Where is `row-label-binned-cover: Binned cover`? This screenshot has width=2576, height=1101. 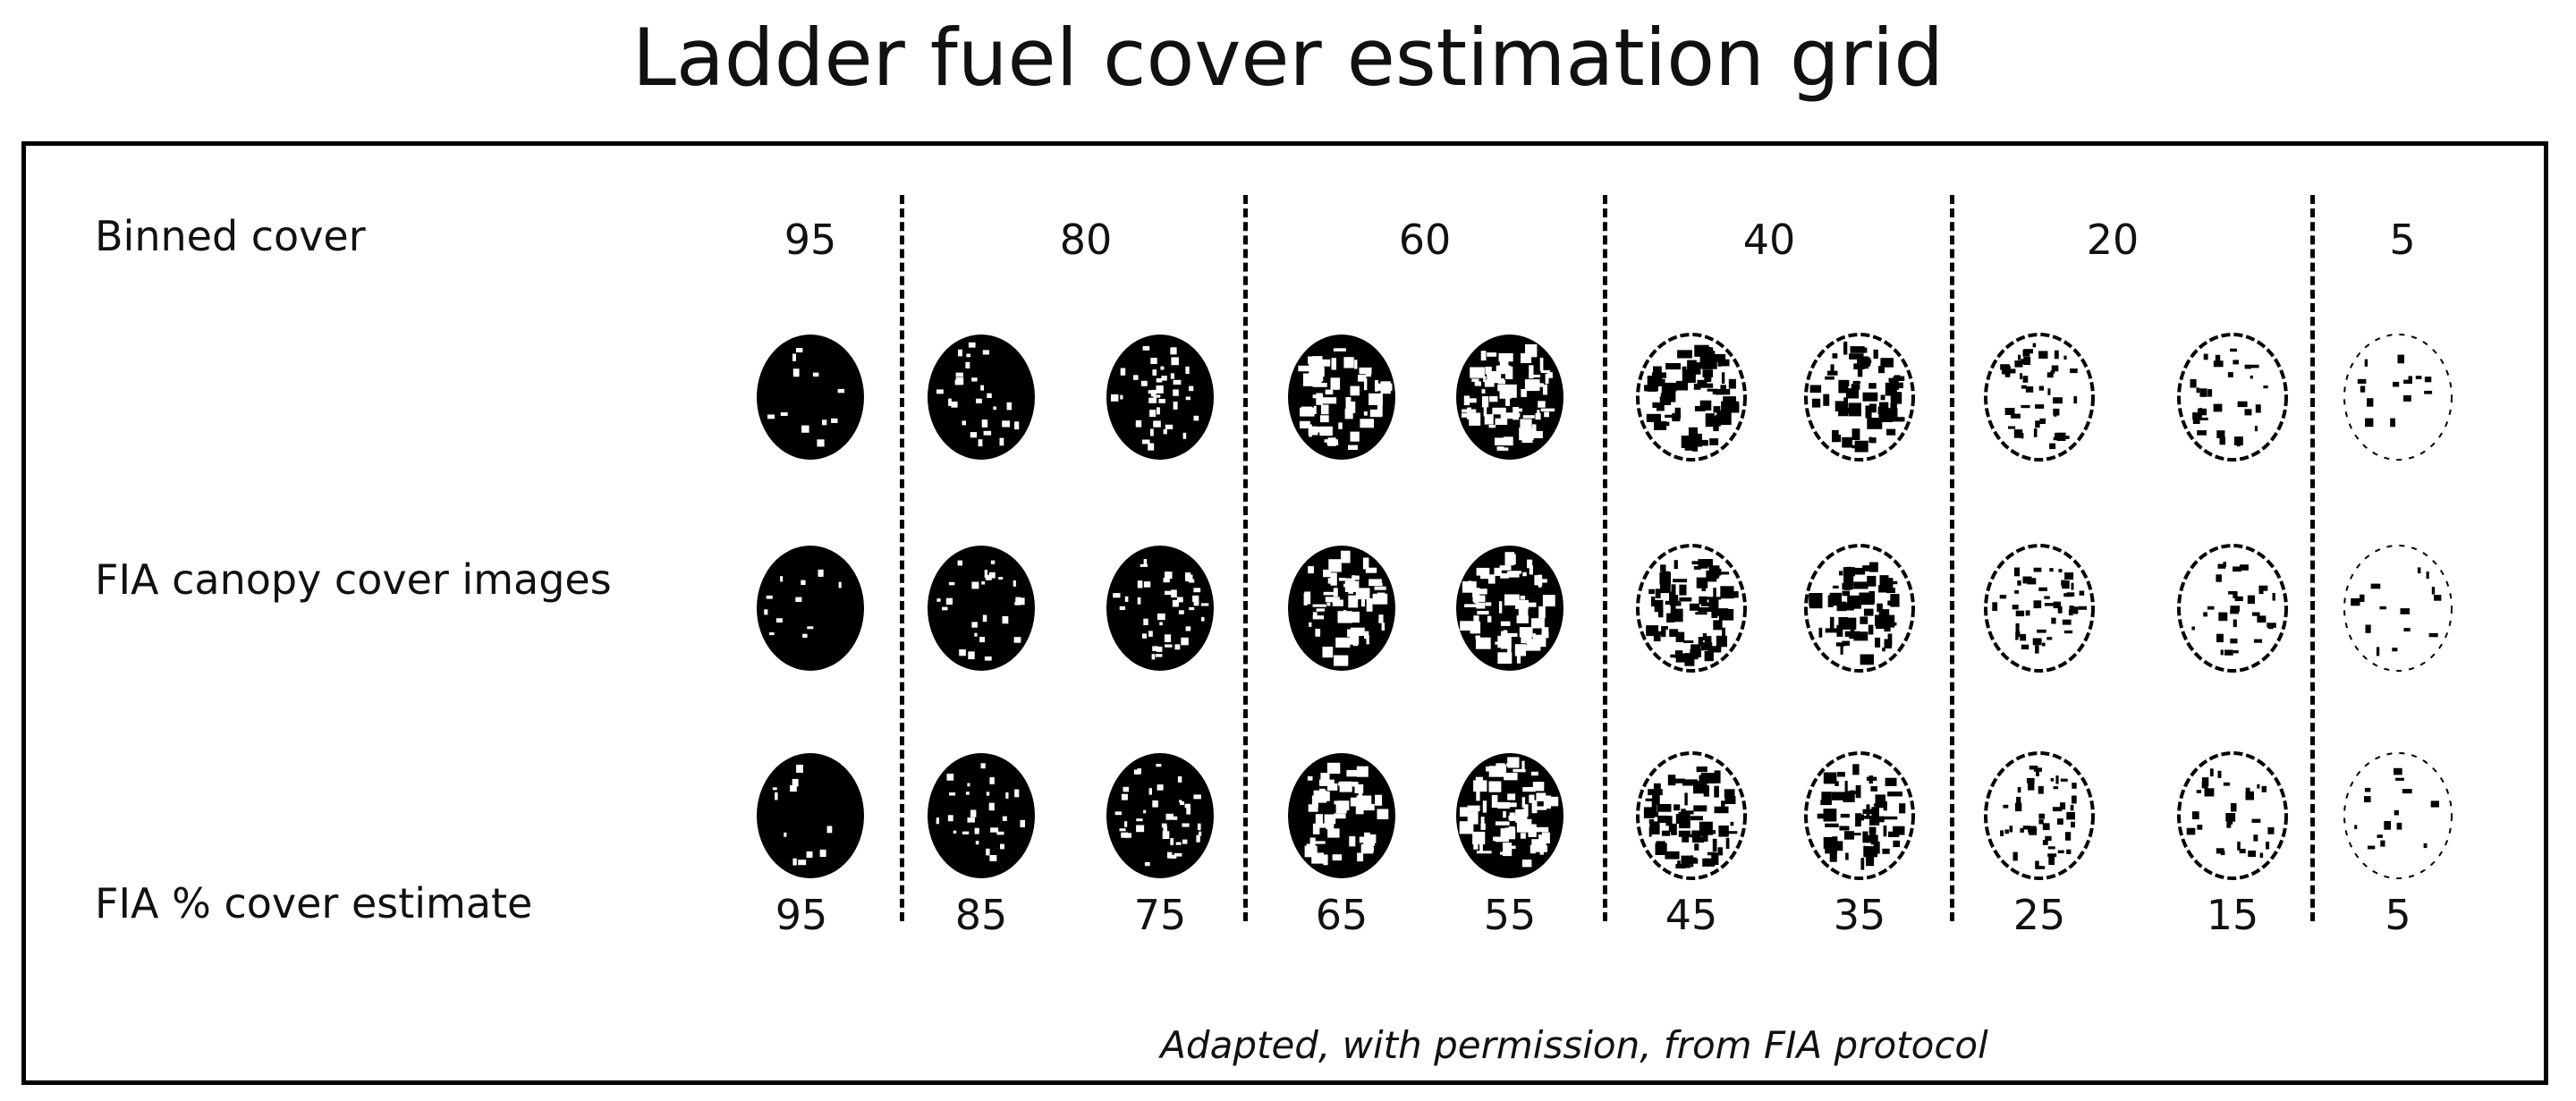 row-label-binned-cover: Binned cover is located at coordinates (230, 236).